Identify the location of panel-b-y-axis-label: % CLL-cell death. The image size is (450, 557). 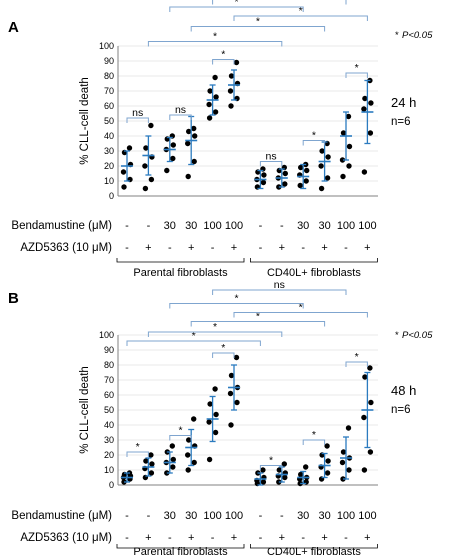
(85, 410).